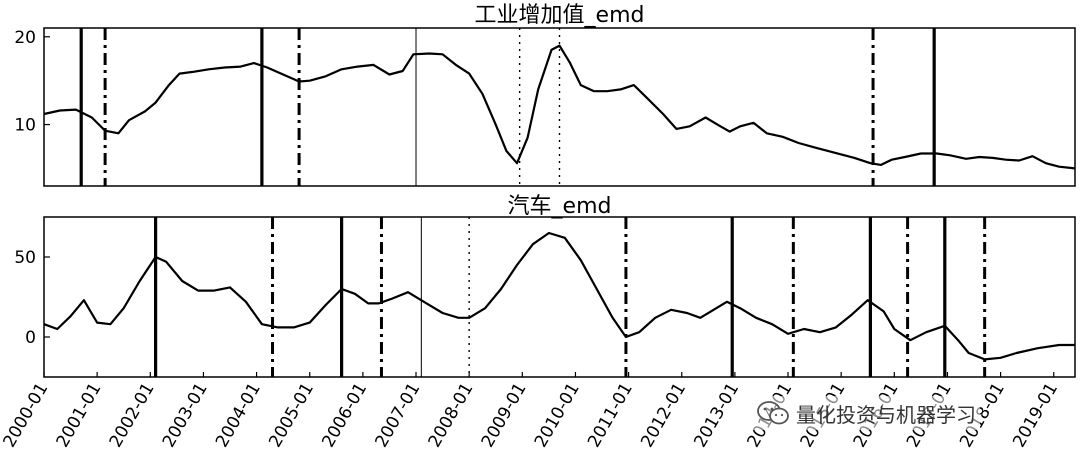 This screenshot has height=463, width=1080. Describe the element at coordinates (25, 126) in the screenshot. I see `y-tick-label: 10` at that location.